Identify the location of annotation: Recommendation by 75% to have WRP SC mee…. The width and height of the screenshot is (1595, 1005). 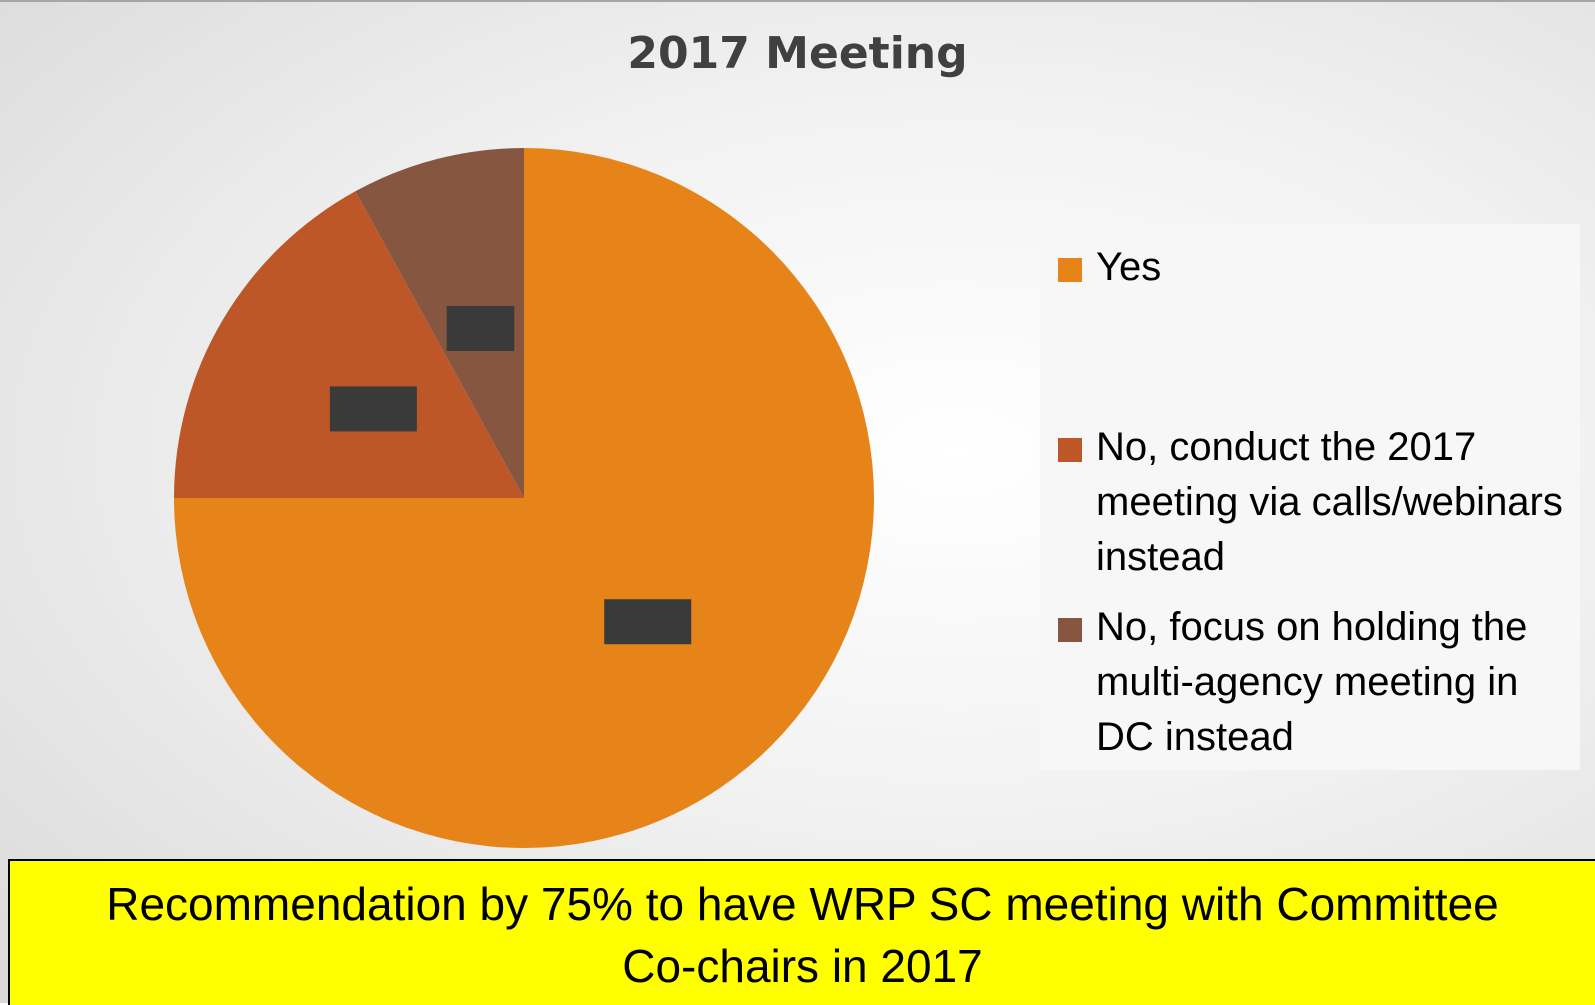
(802, 935).